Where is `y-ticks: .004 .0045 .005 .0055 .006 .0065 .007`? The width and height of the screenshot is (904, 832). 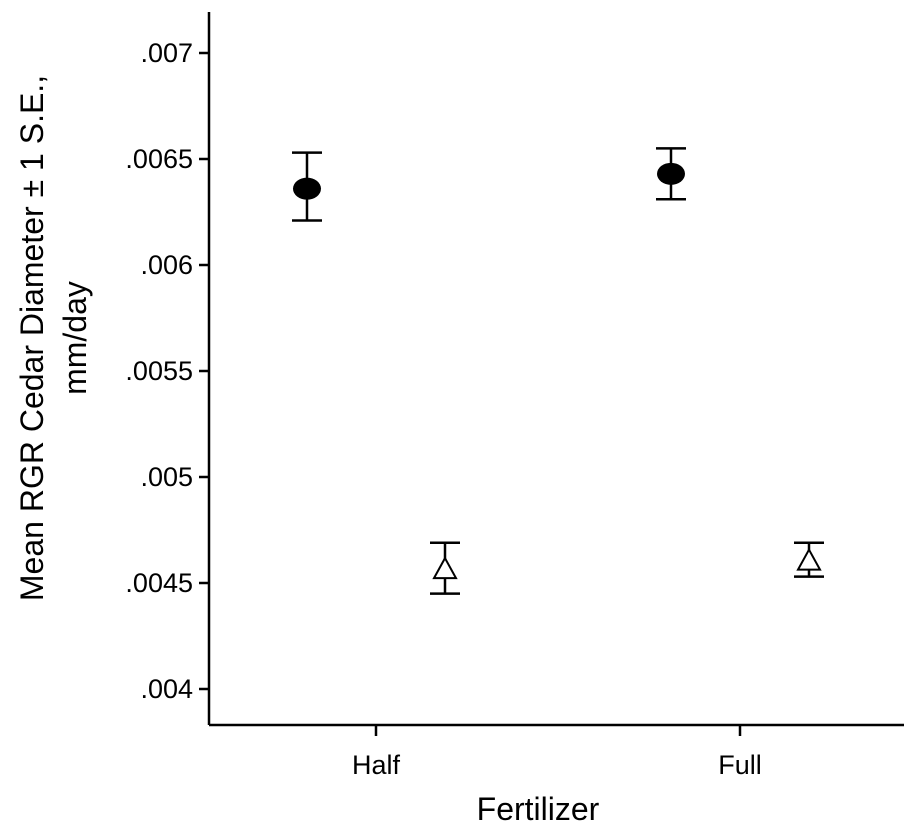 y-ticks: .004 .0045 .005 .0055 .006 .0065 .007 is located at coordinates (167, 371).